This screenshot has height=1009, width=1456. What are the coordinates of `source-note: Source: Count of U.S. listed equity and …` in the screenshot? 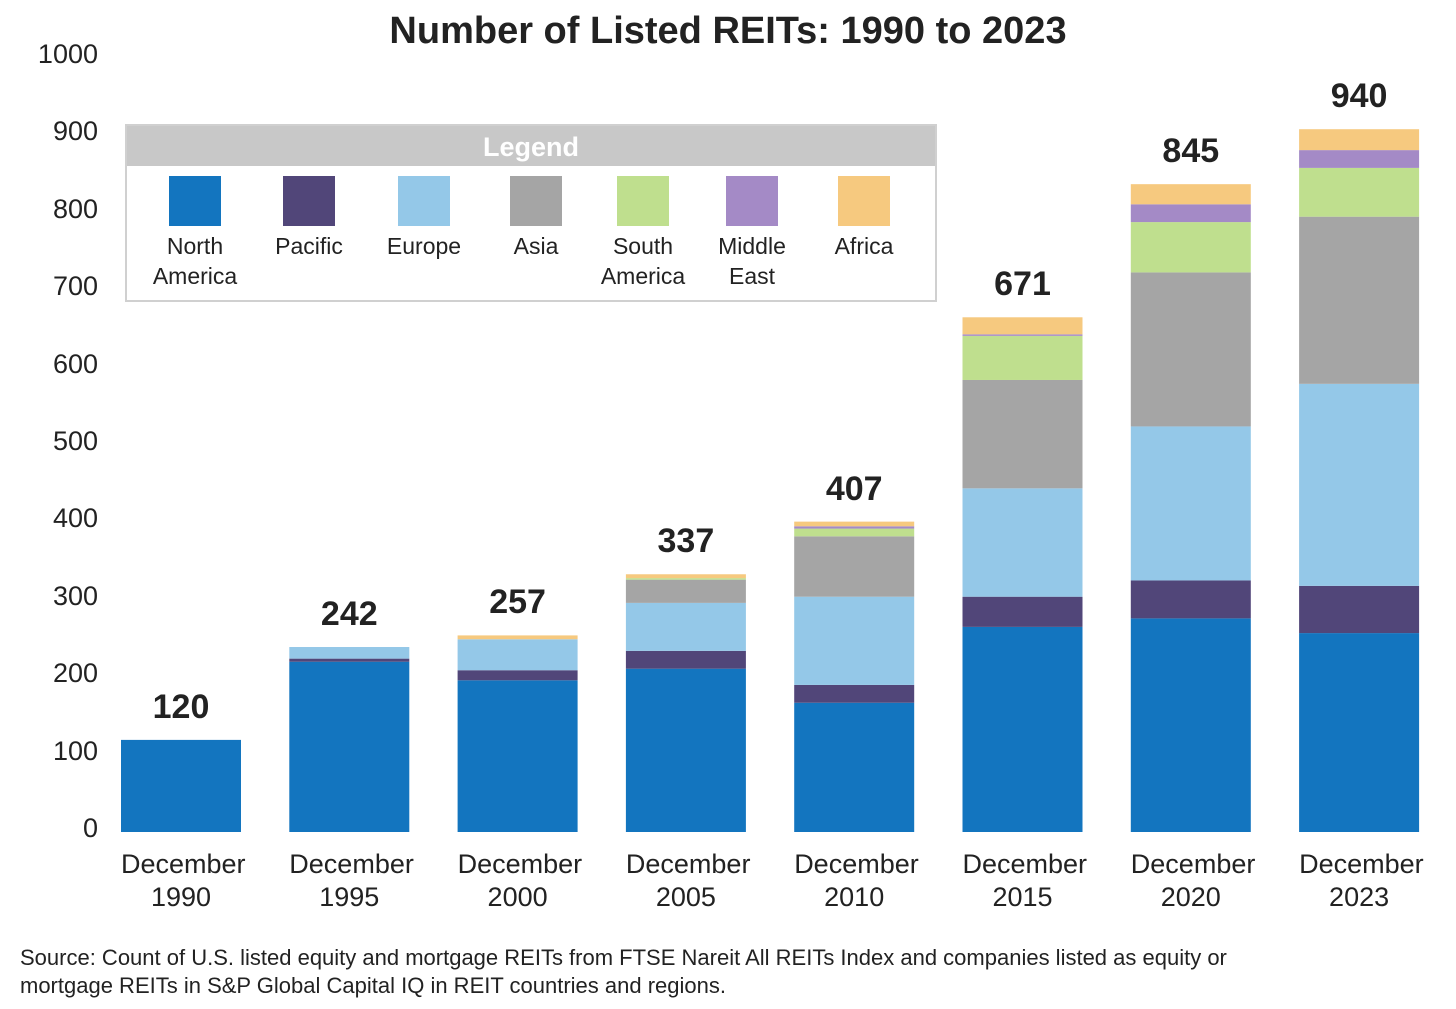 It's located at (623, 971).